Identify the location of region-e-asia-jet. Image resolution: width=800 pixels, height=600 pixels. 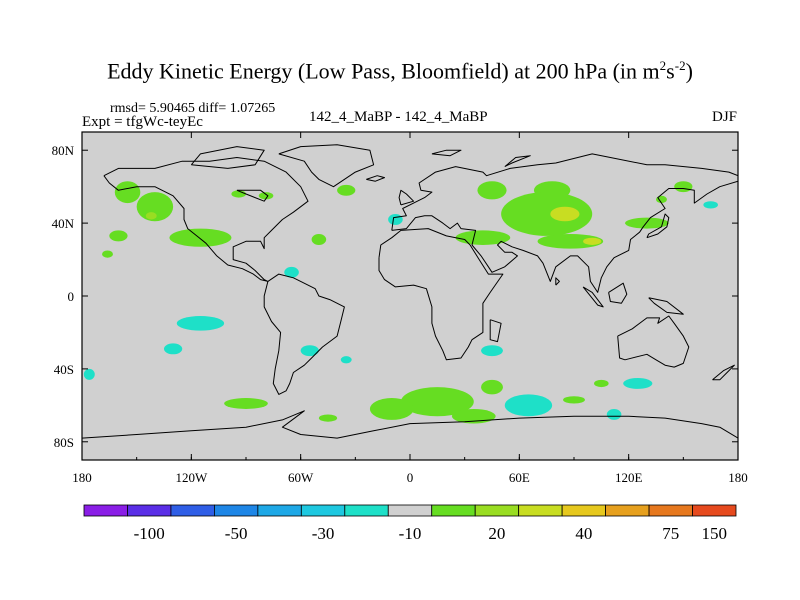
(647, 223).